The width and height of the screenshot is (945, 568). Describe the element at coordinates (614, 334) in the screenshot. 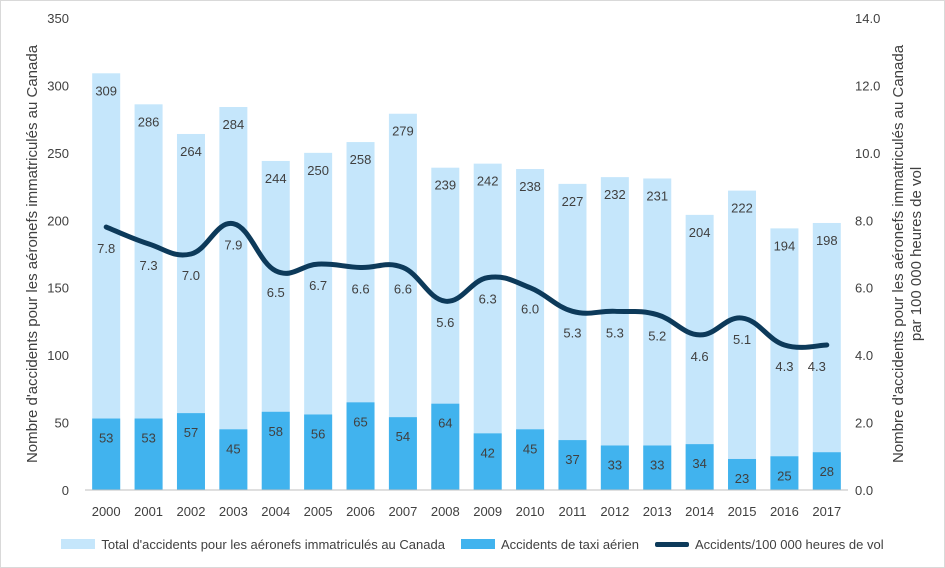

I see `total-bar-2012` at that location.